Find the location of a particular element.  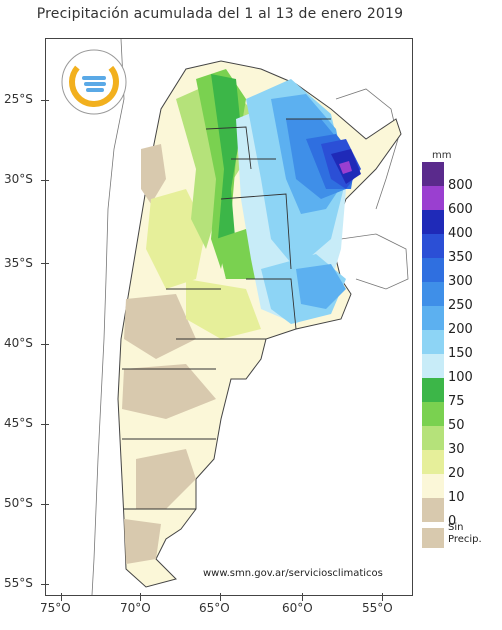

uruguay-outline is located at coordinates (374, 261).